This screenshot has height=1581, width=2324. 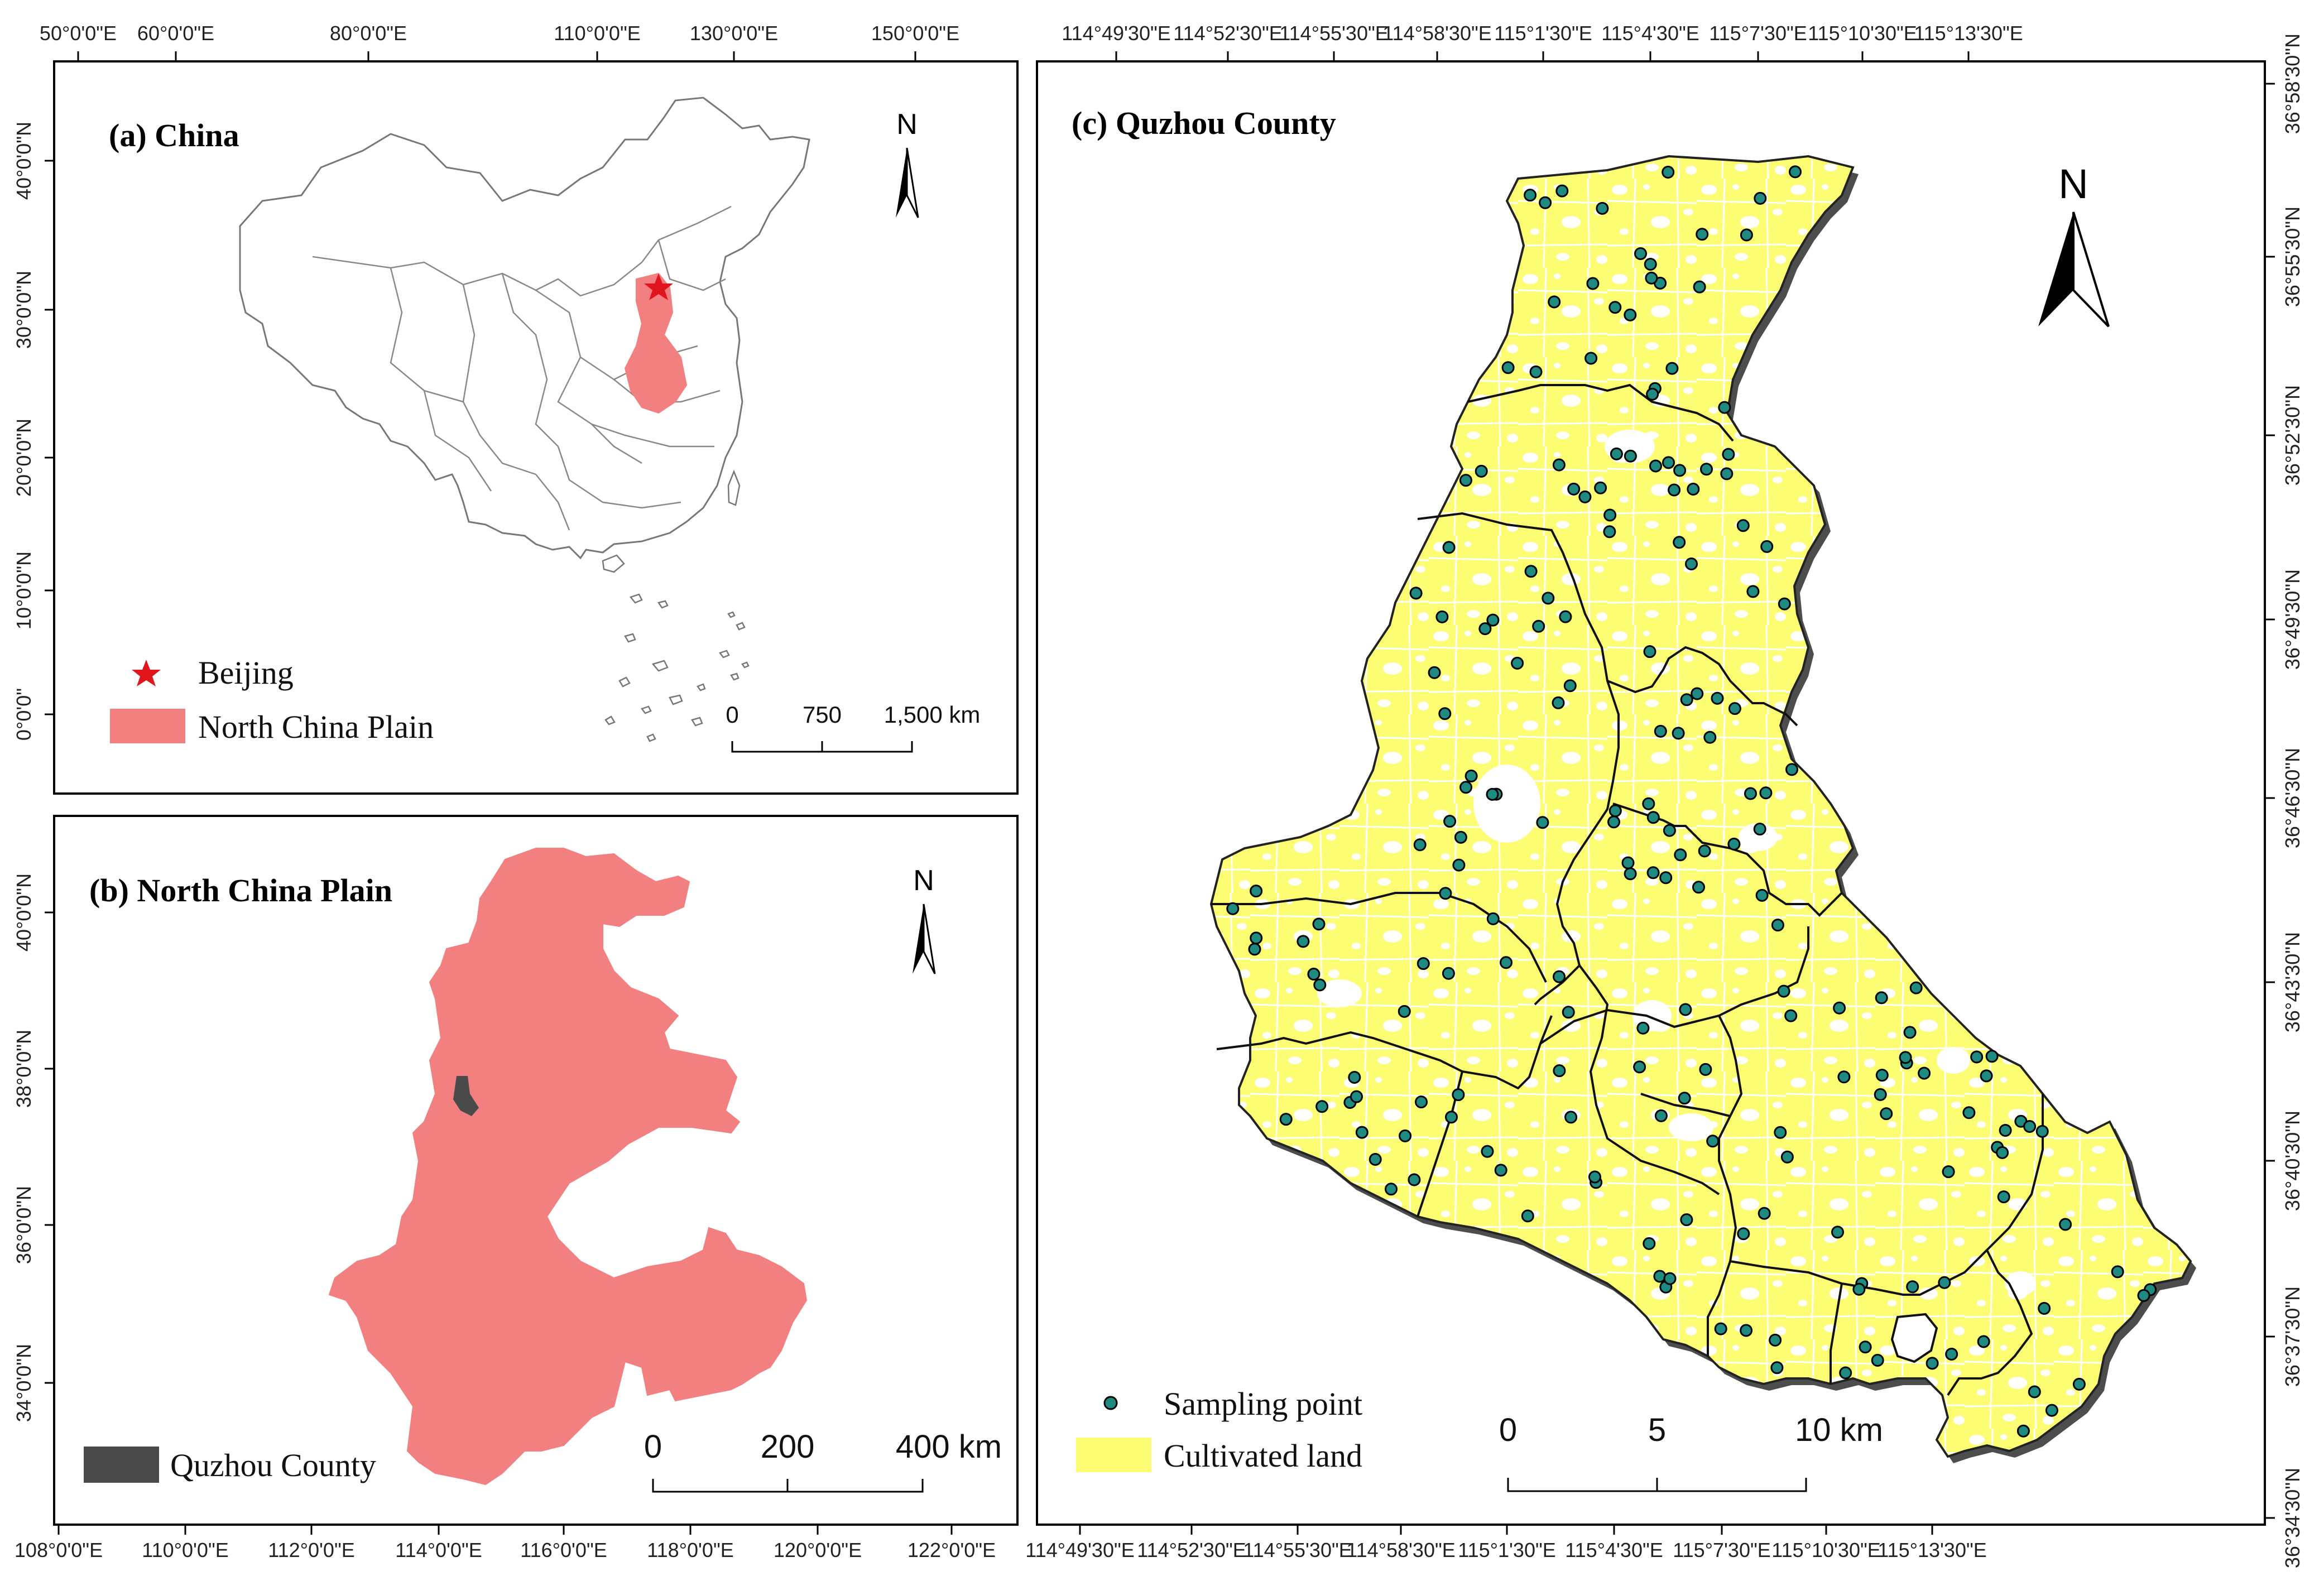 What do you see at coordinates (147, 726) in the screenshot?
I see `north-china-plain-swatch` at bounding box center [147, 726].